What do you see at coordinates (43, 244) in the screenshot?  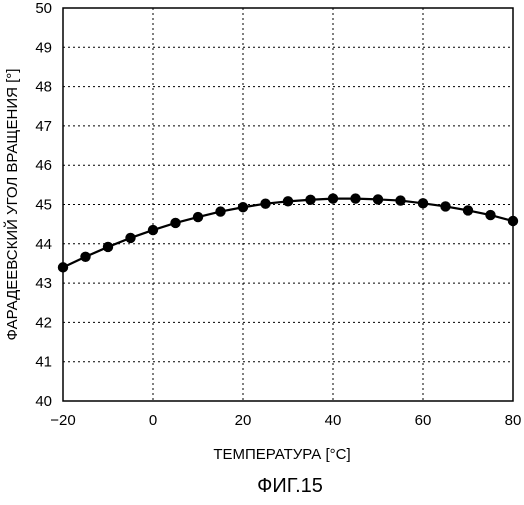 I see `y-tick-label: 44` at bounding box center [43, 244].